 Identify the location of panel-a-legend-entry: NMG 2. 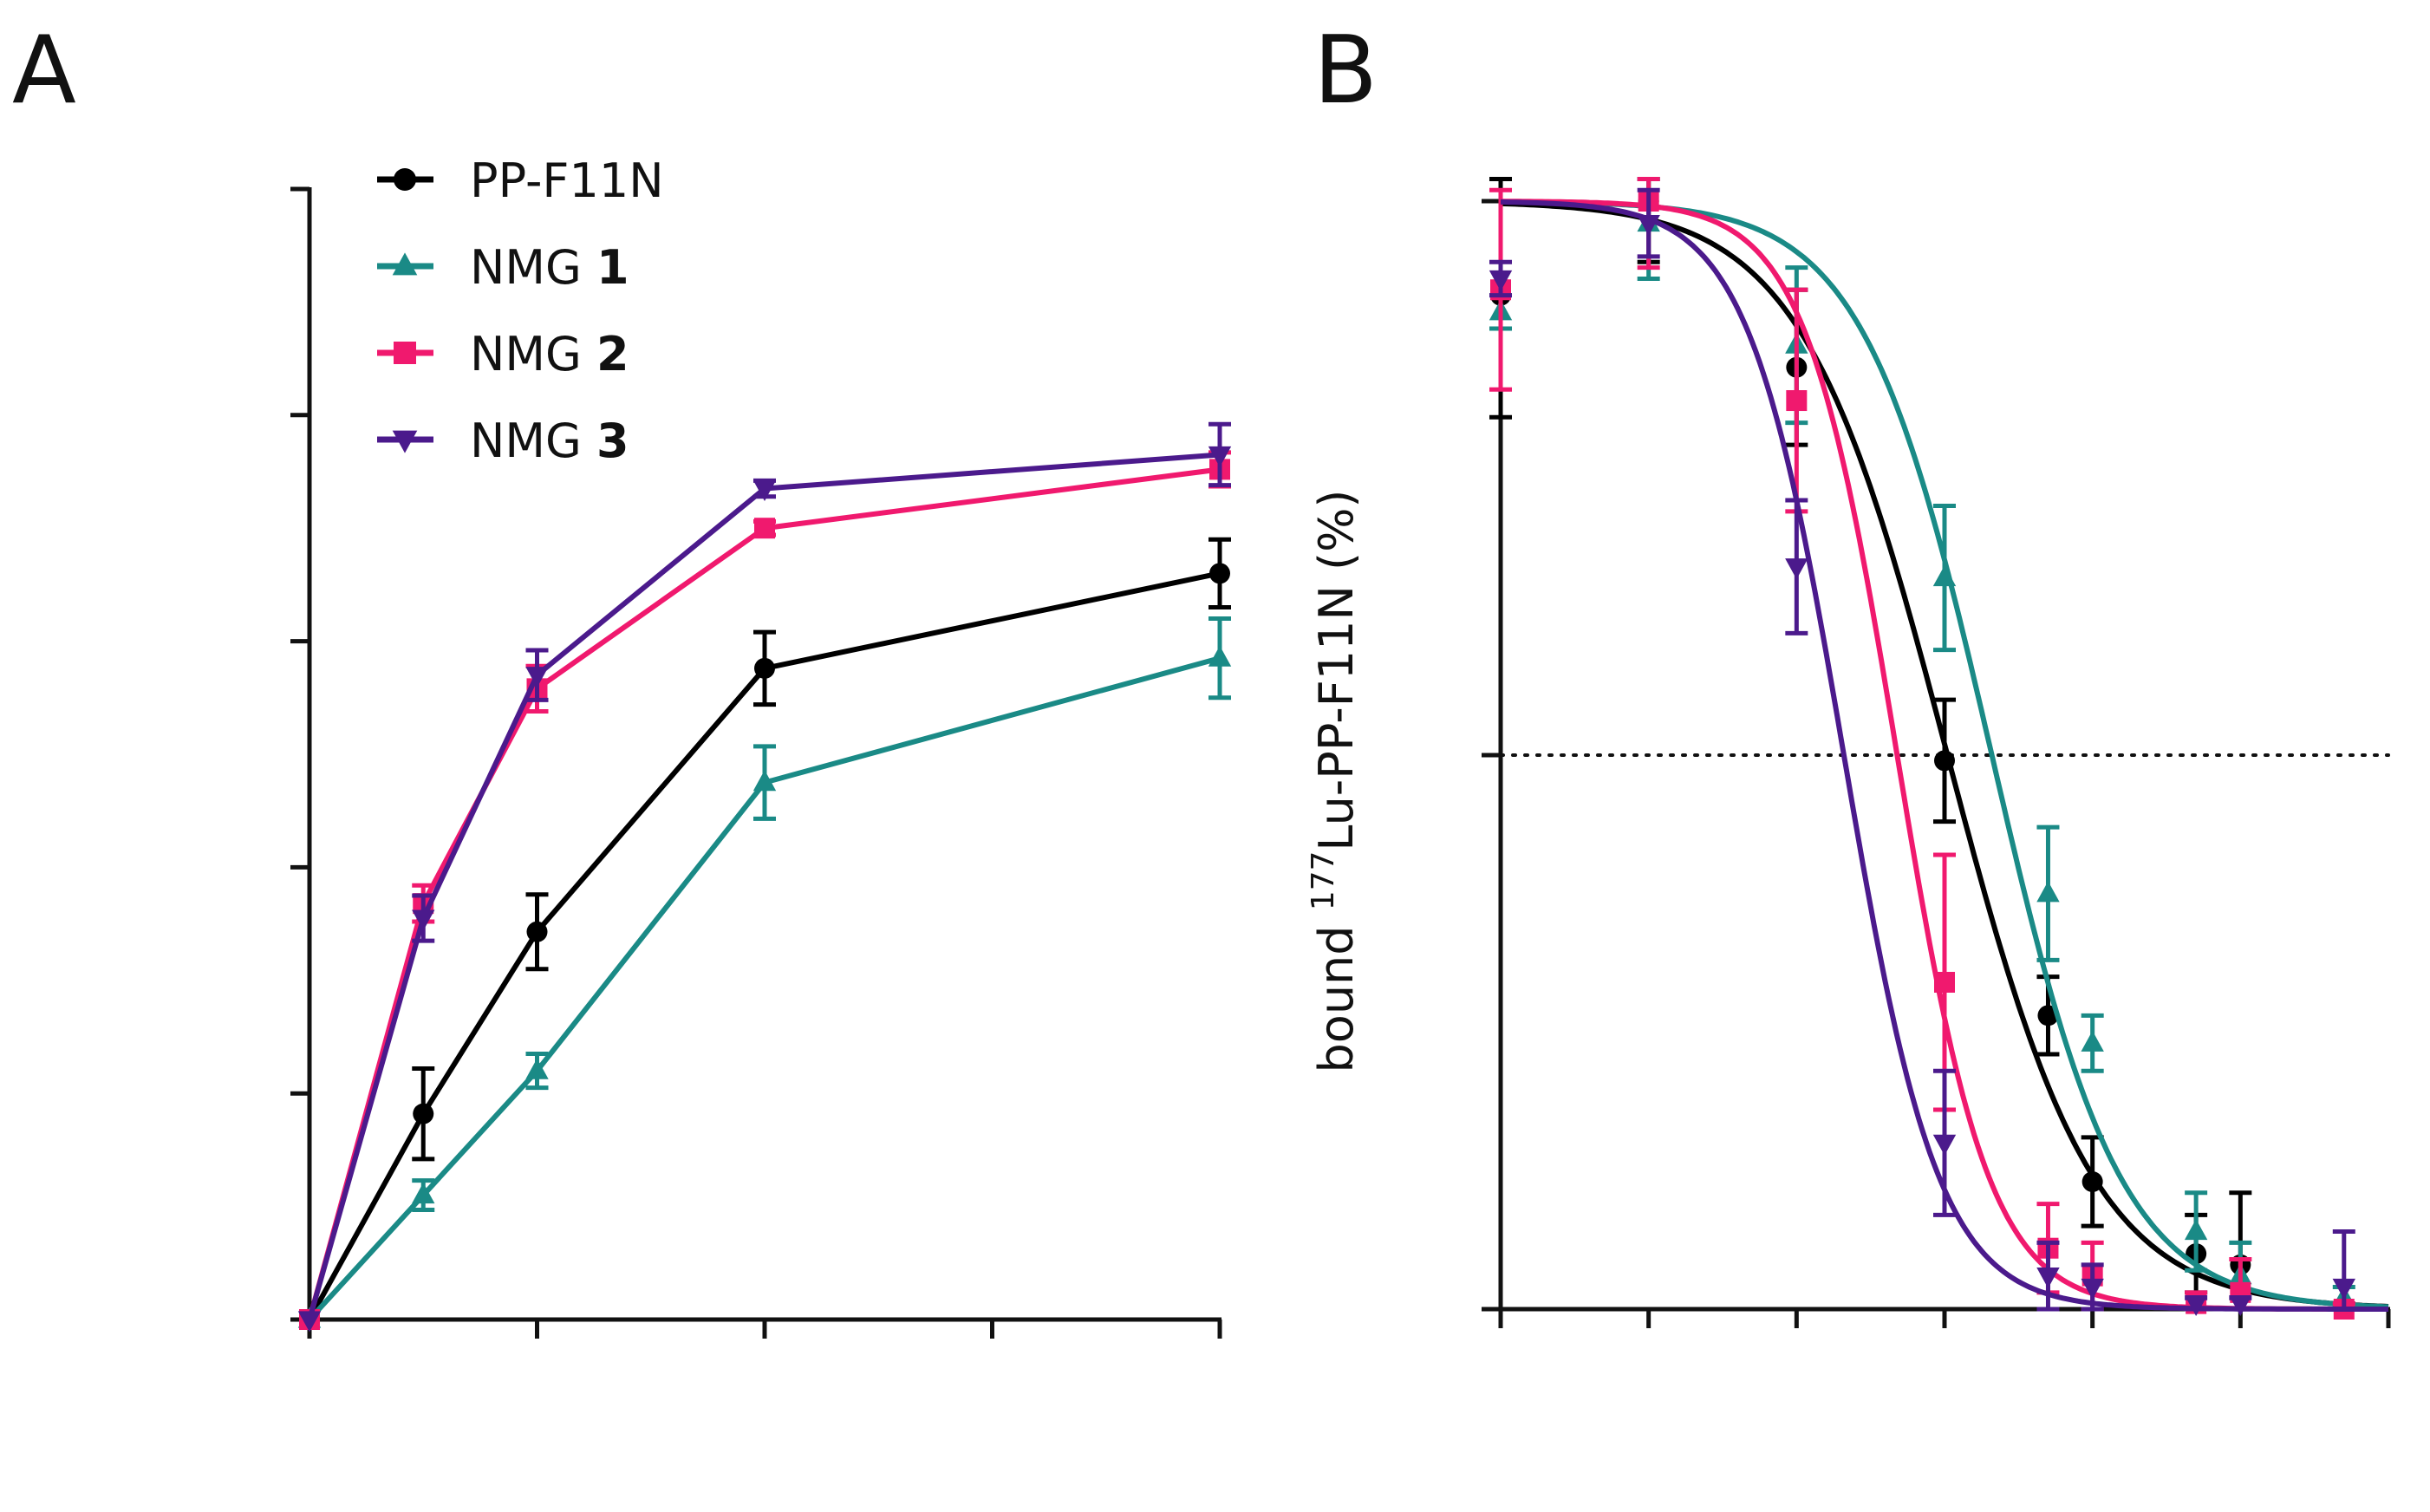
(503, 354).